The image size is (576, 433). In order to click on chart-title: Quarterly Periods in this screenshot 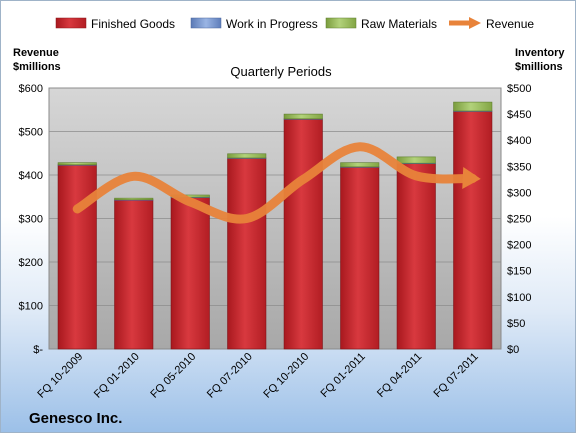, I will do `click(281, 71)`.